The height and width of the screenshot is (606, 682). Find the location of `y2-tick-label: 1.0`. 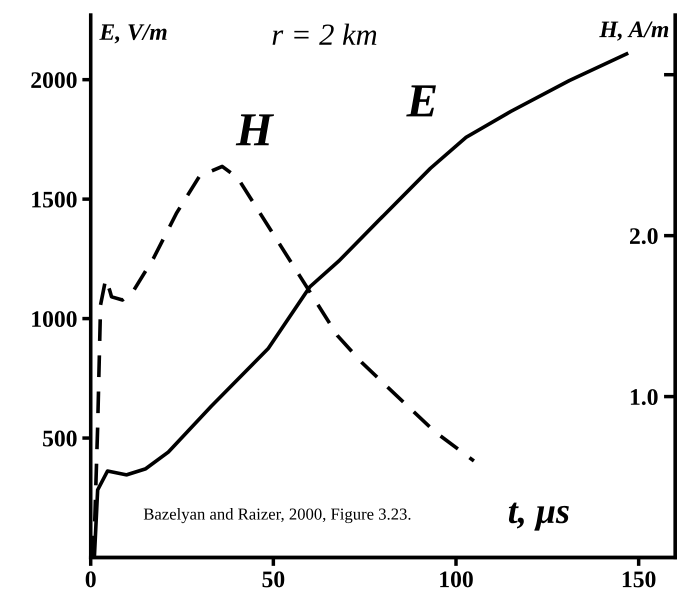

y2-tick-label: 1.0 is located at coordinates (644, 397).